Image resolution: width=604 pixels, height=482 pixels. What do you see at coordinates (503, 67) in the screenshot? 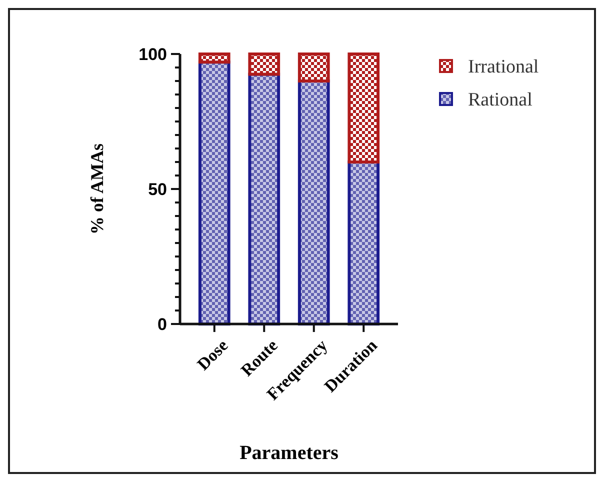
I see `legend-label: Irrational` at bounding box center [503, 67].